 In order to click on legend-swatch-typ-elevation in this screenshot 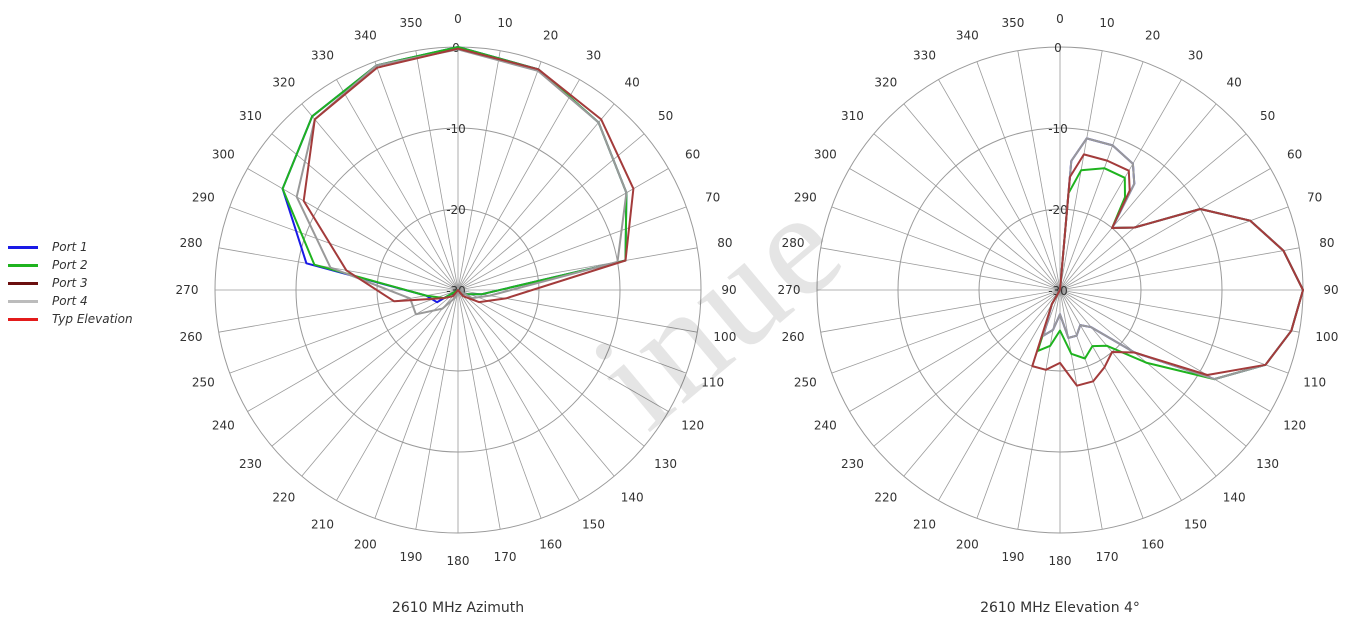, I will do `click(23, 319)`.